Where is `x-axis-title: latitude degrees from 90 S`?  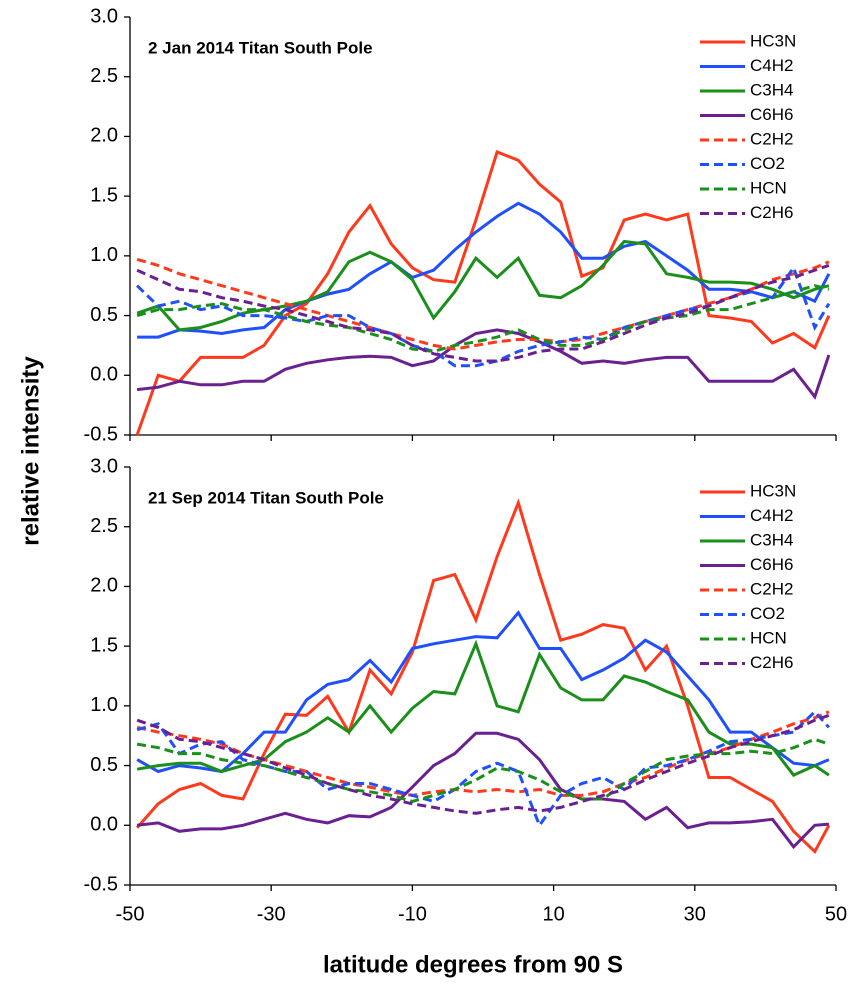 x-axis-title: latitude degrees from 90 S is located at coordinates (473, 964).